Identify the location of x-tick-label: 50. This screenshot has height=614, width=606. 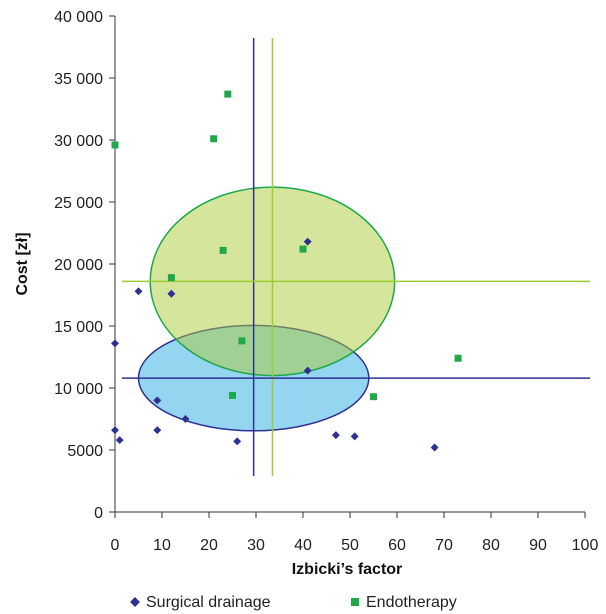
(350, 545).